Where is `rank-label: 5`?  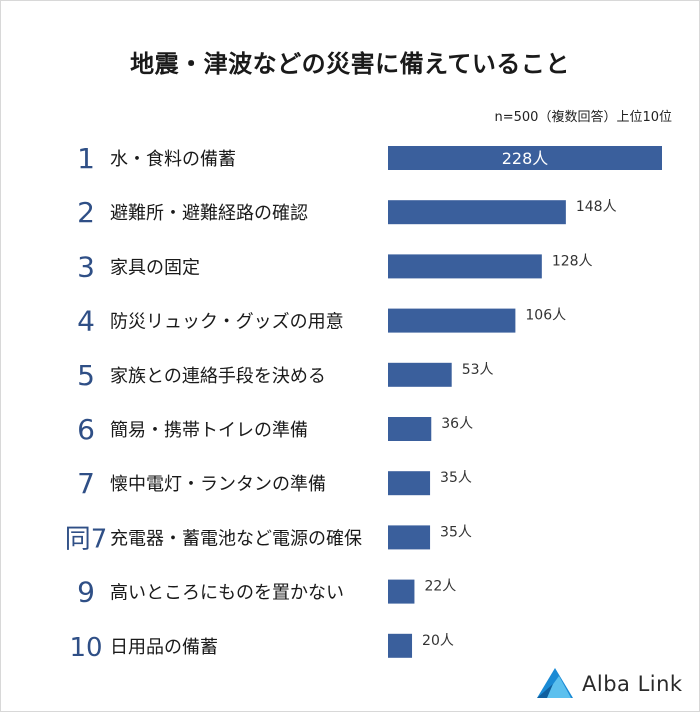 rank-label: 5 is located at coordinates (86, 375).